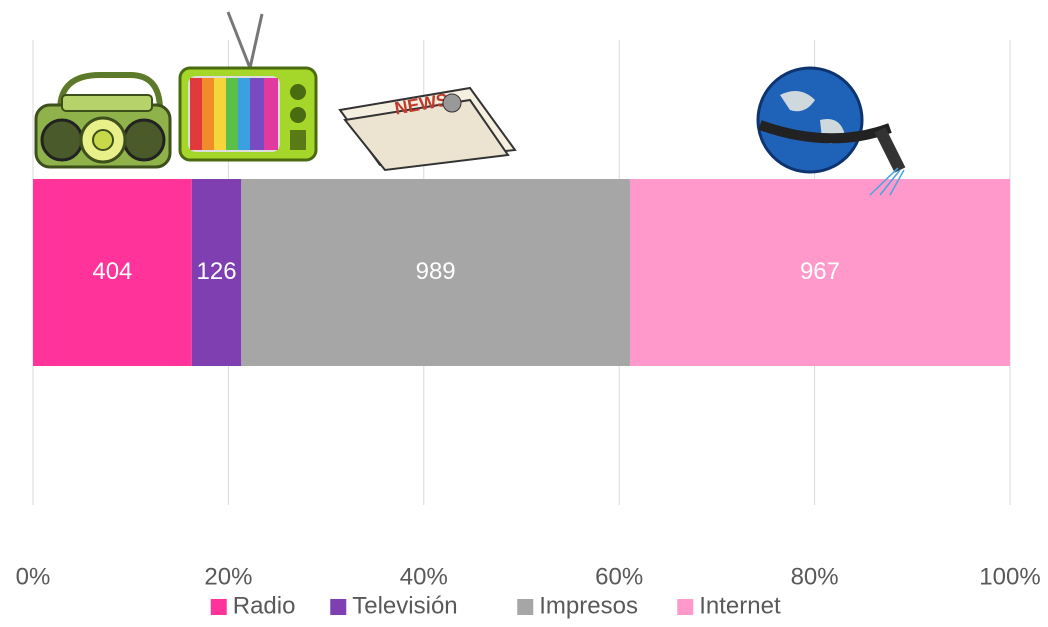 Image resolution: width=1048 pixels, height=627 pixels. I want to click on x-tick-label: 0%, so click(33, 576).